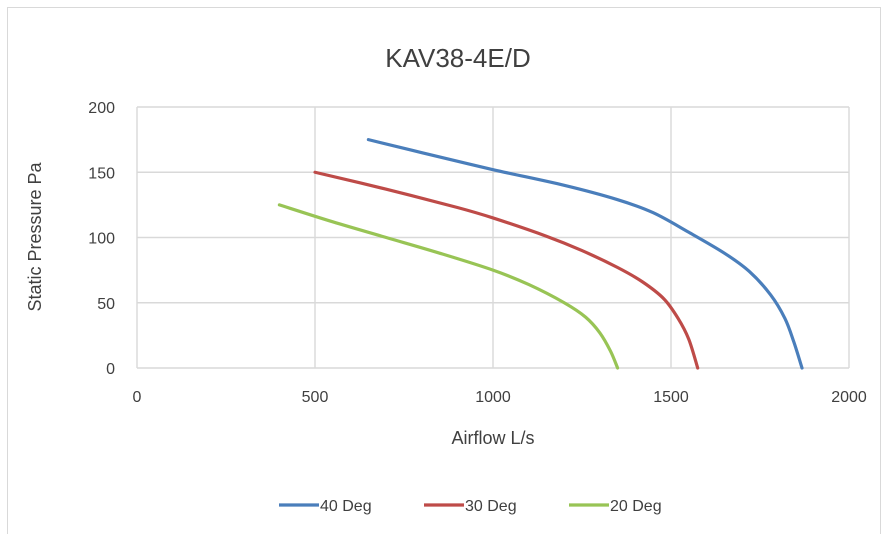 The image size is (891, 537). I want to click on y-tick-label: 100, so click(101, 239).